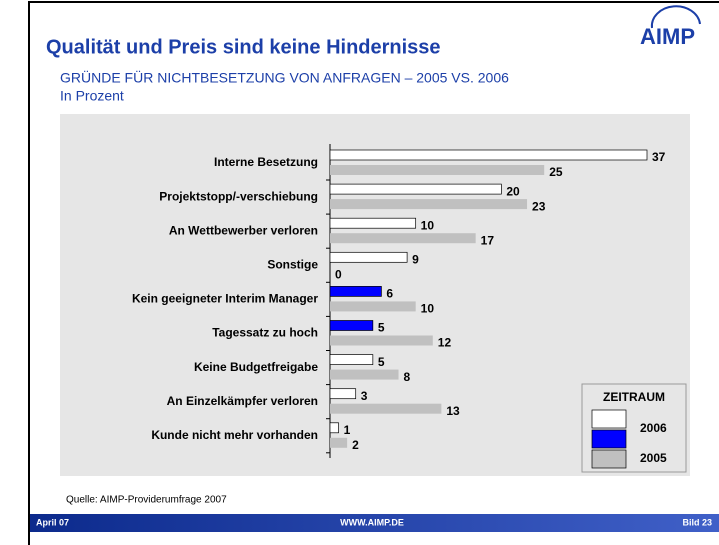 Image resolution: width=719 pixels, height=545 pixels. I want to click on value-label: 20, so click(513, 191).